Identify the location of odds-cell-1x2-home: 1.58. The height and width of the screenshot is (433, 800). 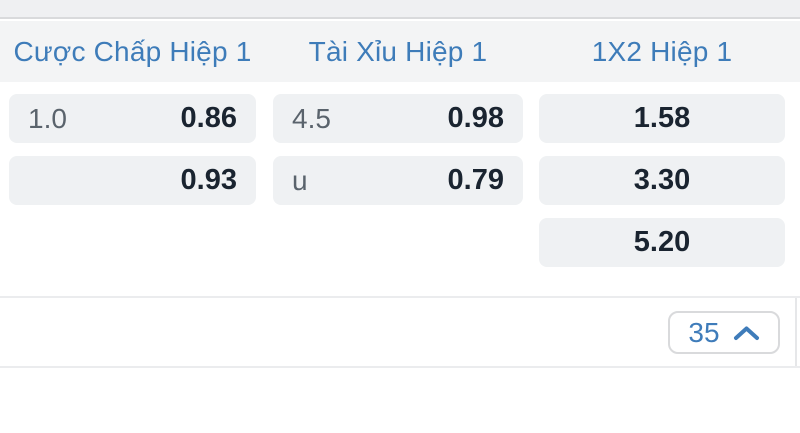
(662, 118).